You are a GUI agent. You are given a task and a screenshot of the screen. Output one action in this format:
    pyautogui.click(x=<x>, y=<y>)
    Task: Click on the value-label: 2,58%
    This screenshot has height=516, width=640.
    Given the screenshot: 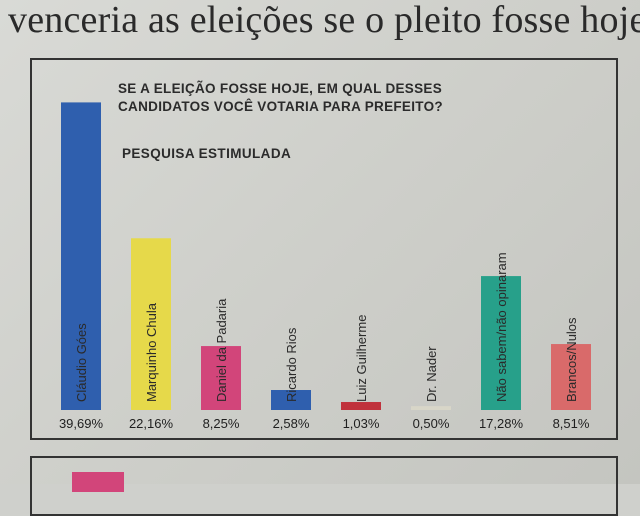 What is the action you would take?
    pyautogui.click(x=291, y=423)
    